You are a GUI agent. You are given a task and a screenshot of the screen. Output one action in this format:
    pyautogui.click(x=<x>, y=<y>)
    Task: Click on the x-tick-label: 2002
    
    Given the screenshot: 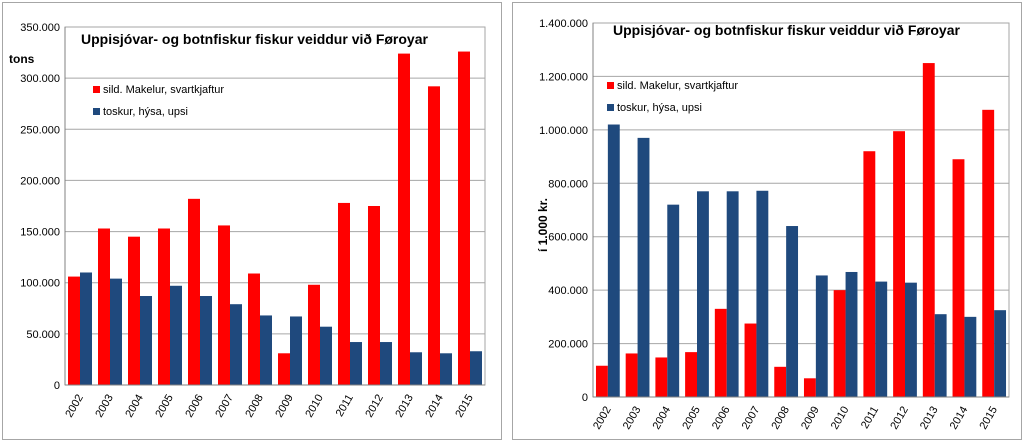 What is the action you would take?
    pyautogui.click(x=602, y=417)
    